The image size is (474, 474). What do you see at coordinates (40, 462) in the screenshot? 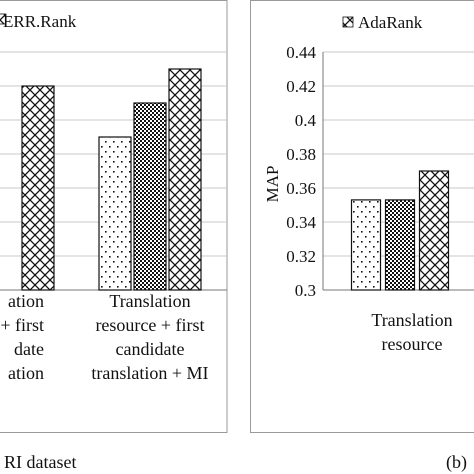
I see `panel-a-caption: RI dataset` at bounding box center [40, 462].